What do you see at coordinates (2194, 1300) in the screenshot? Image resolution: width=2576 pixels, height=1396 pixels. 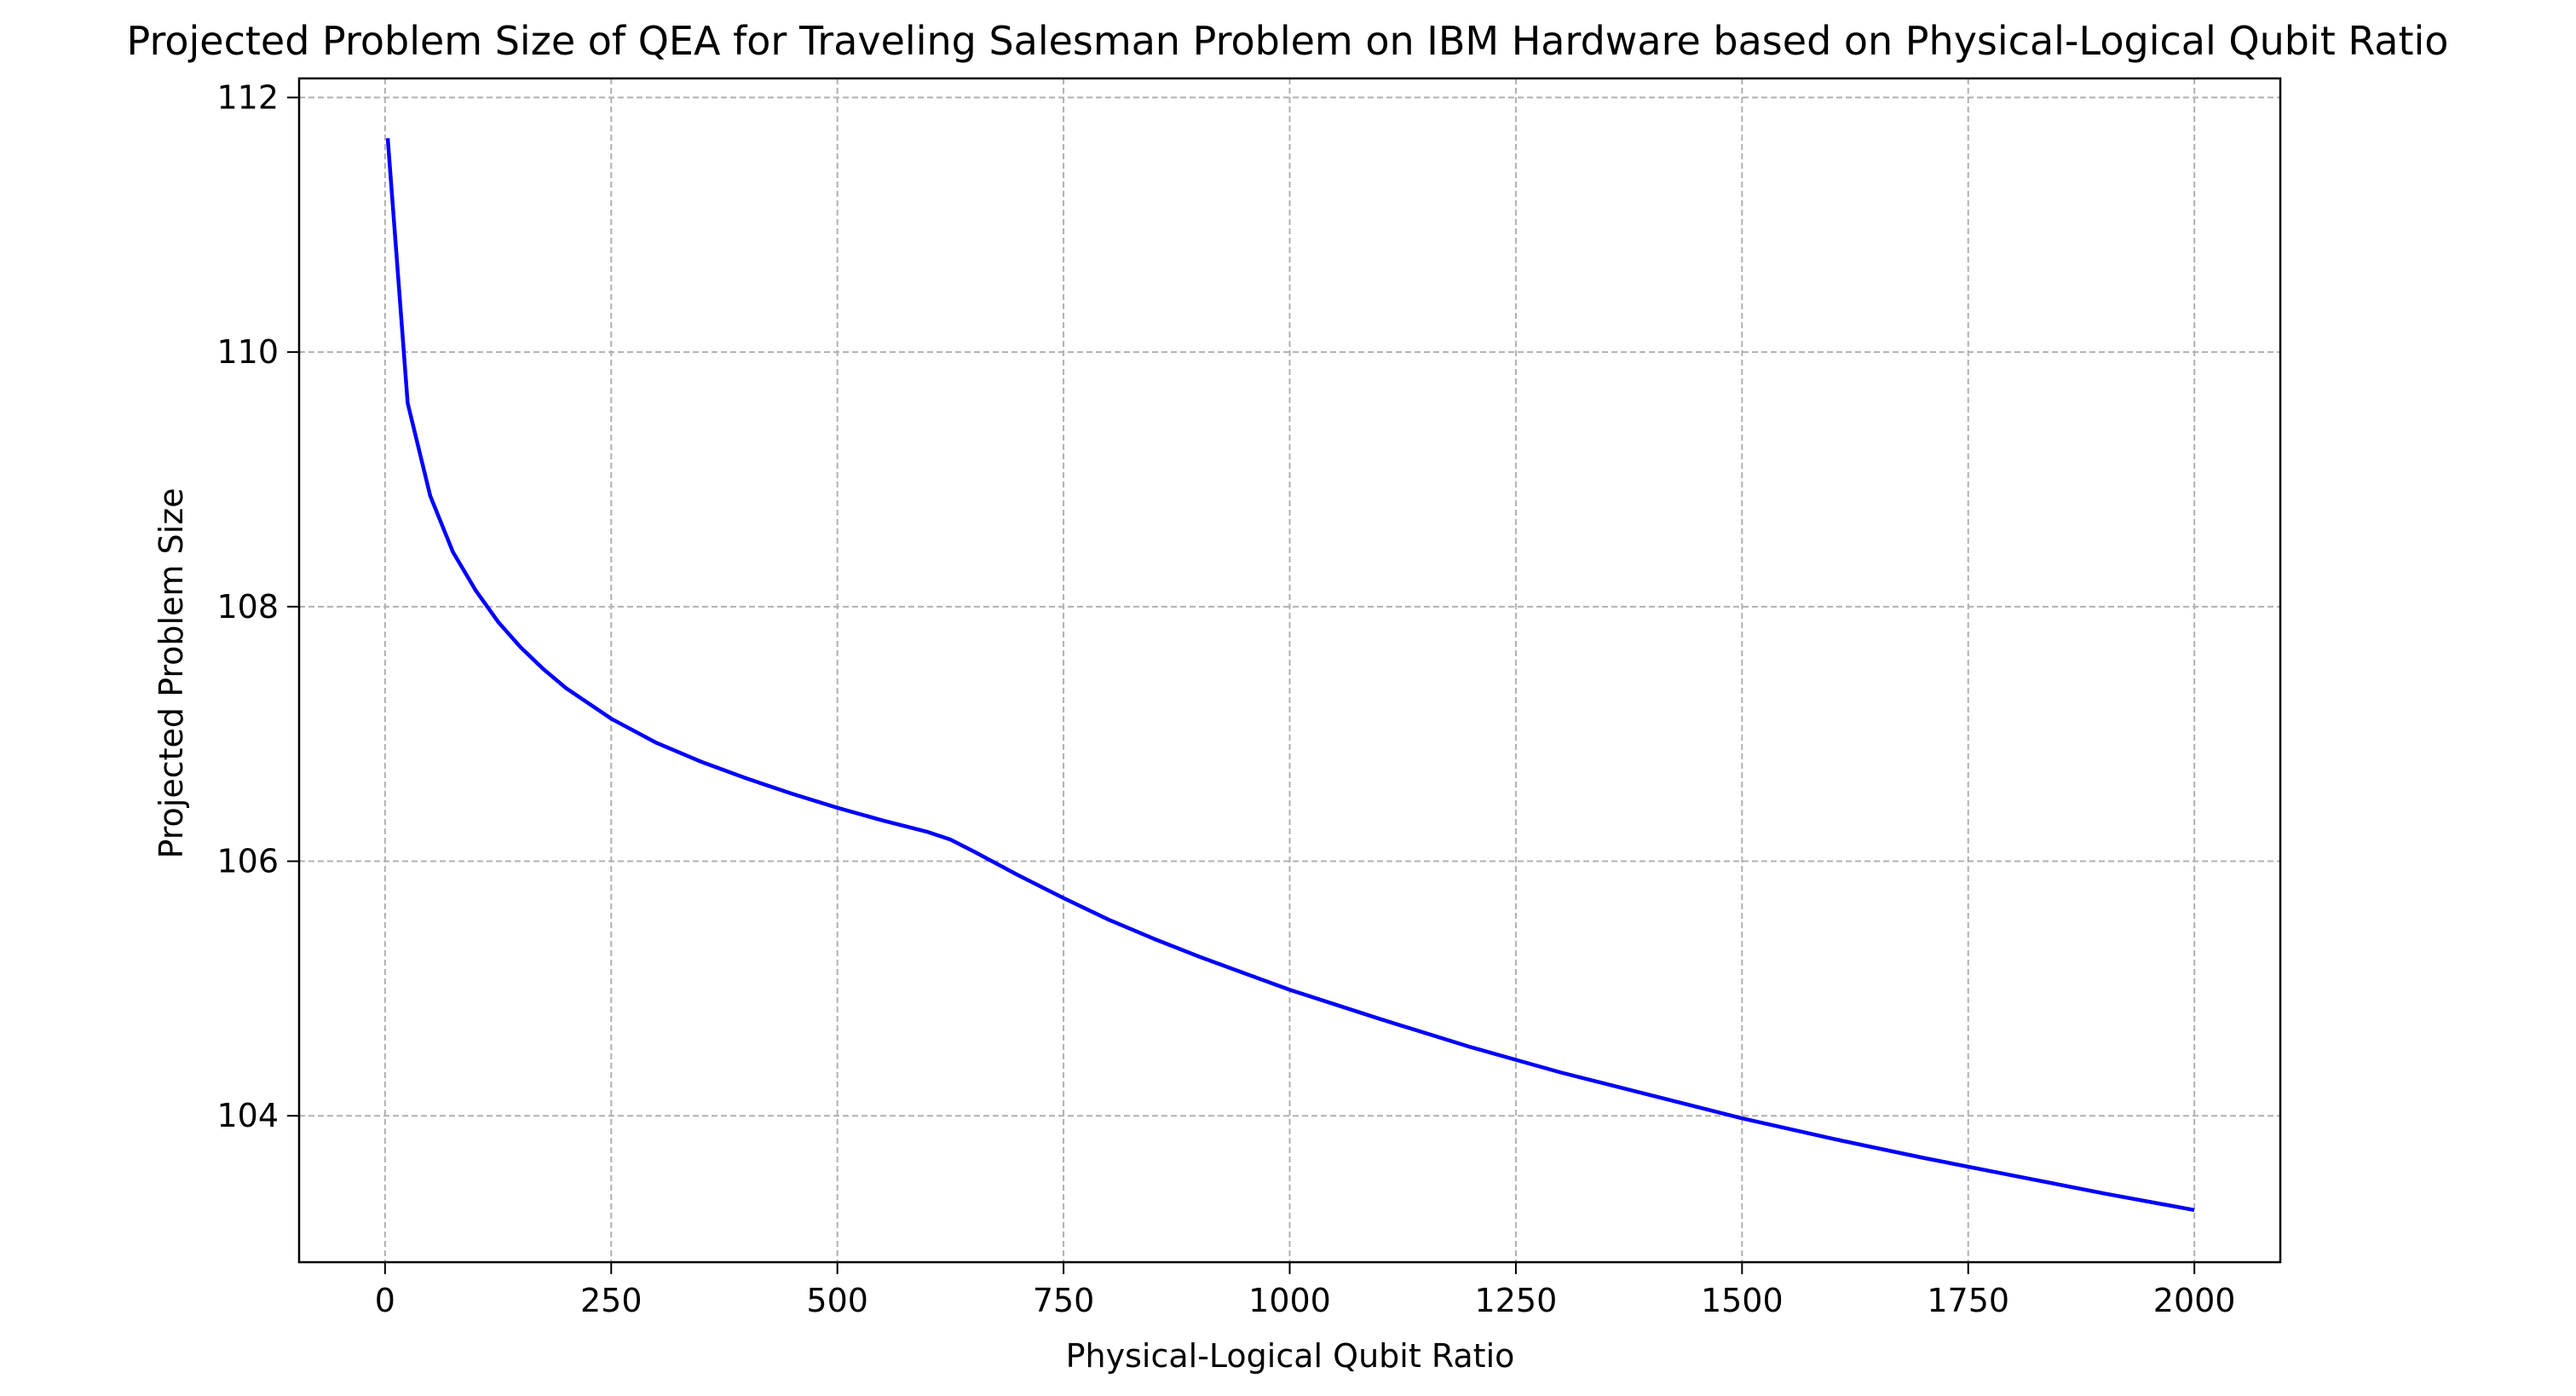 I see `x-tick-label: 2000` at bounding box center [2194, 1300].